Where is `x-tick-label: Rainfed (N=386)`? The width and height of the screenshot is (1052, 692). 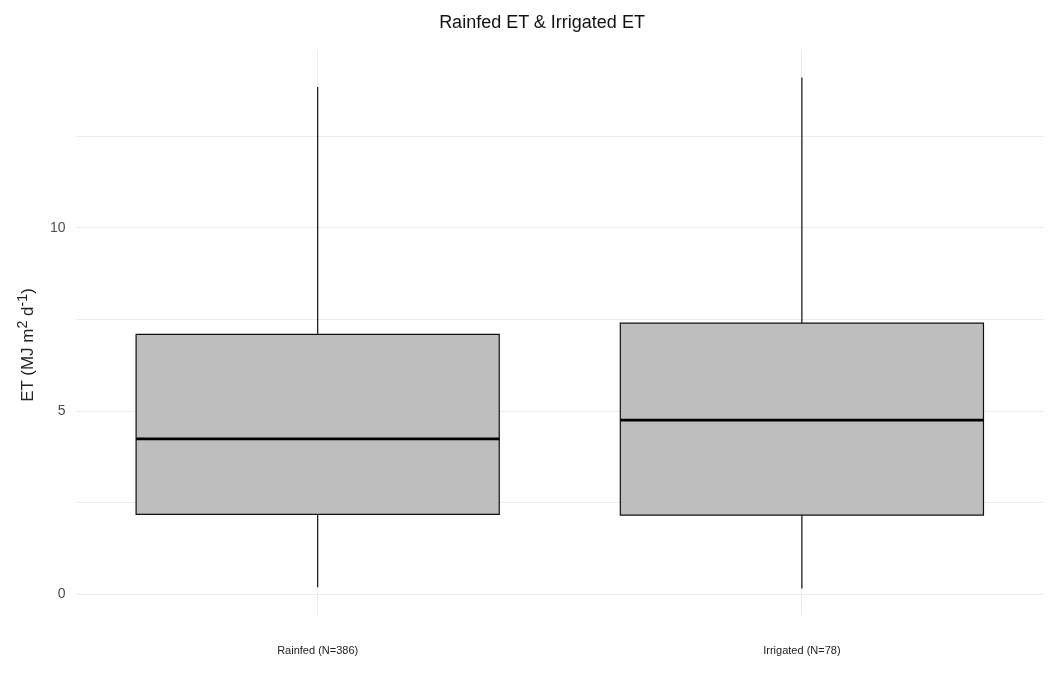
x-tick-label: Rainfed (N=386) is located at coordinates (318, 650).